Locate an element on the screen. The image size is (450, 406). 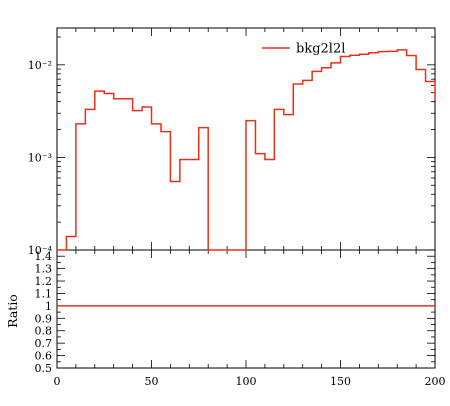
x-tick-label: 150 is located at coordinates (340, 381).